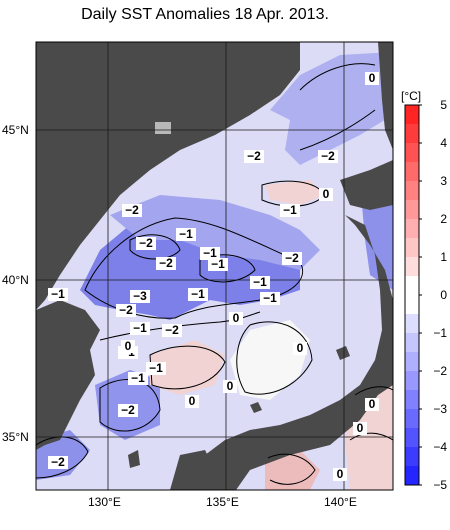 The width and height of the screenshot is (450, 530). I want to click on anomaly-region-coastal-near-zero, so click(270, 360).